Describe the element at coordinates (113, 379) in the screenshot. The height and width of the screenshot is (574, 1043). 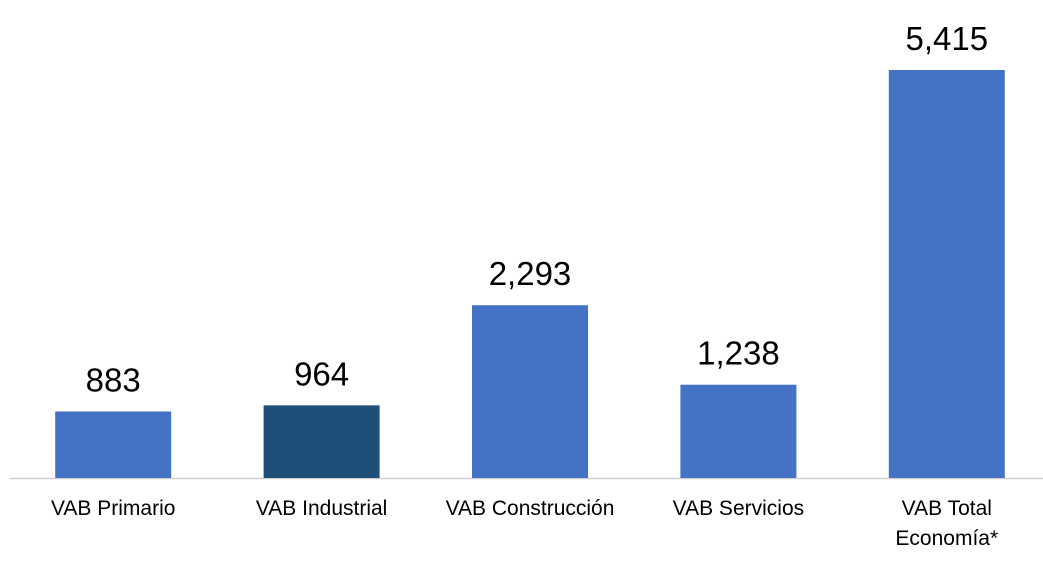
I see `value-label: 883` at that location.